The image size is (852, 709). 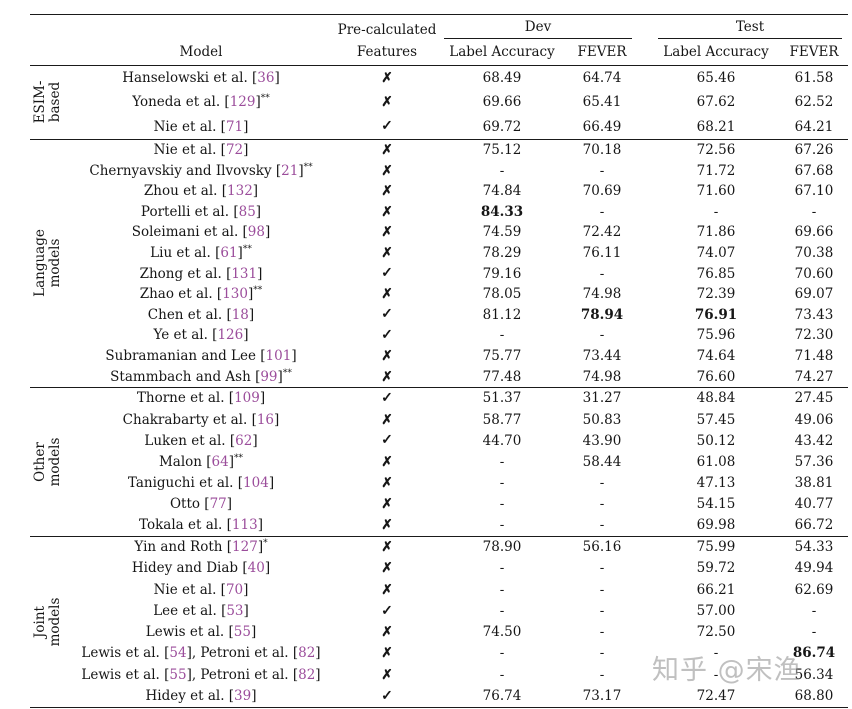 I want to click on cell-dev-fever: 31.27, so click(x=602, y=398).